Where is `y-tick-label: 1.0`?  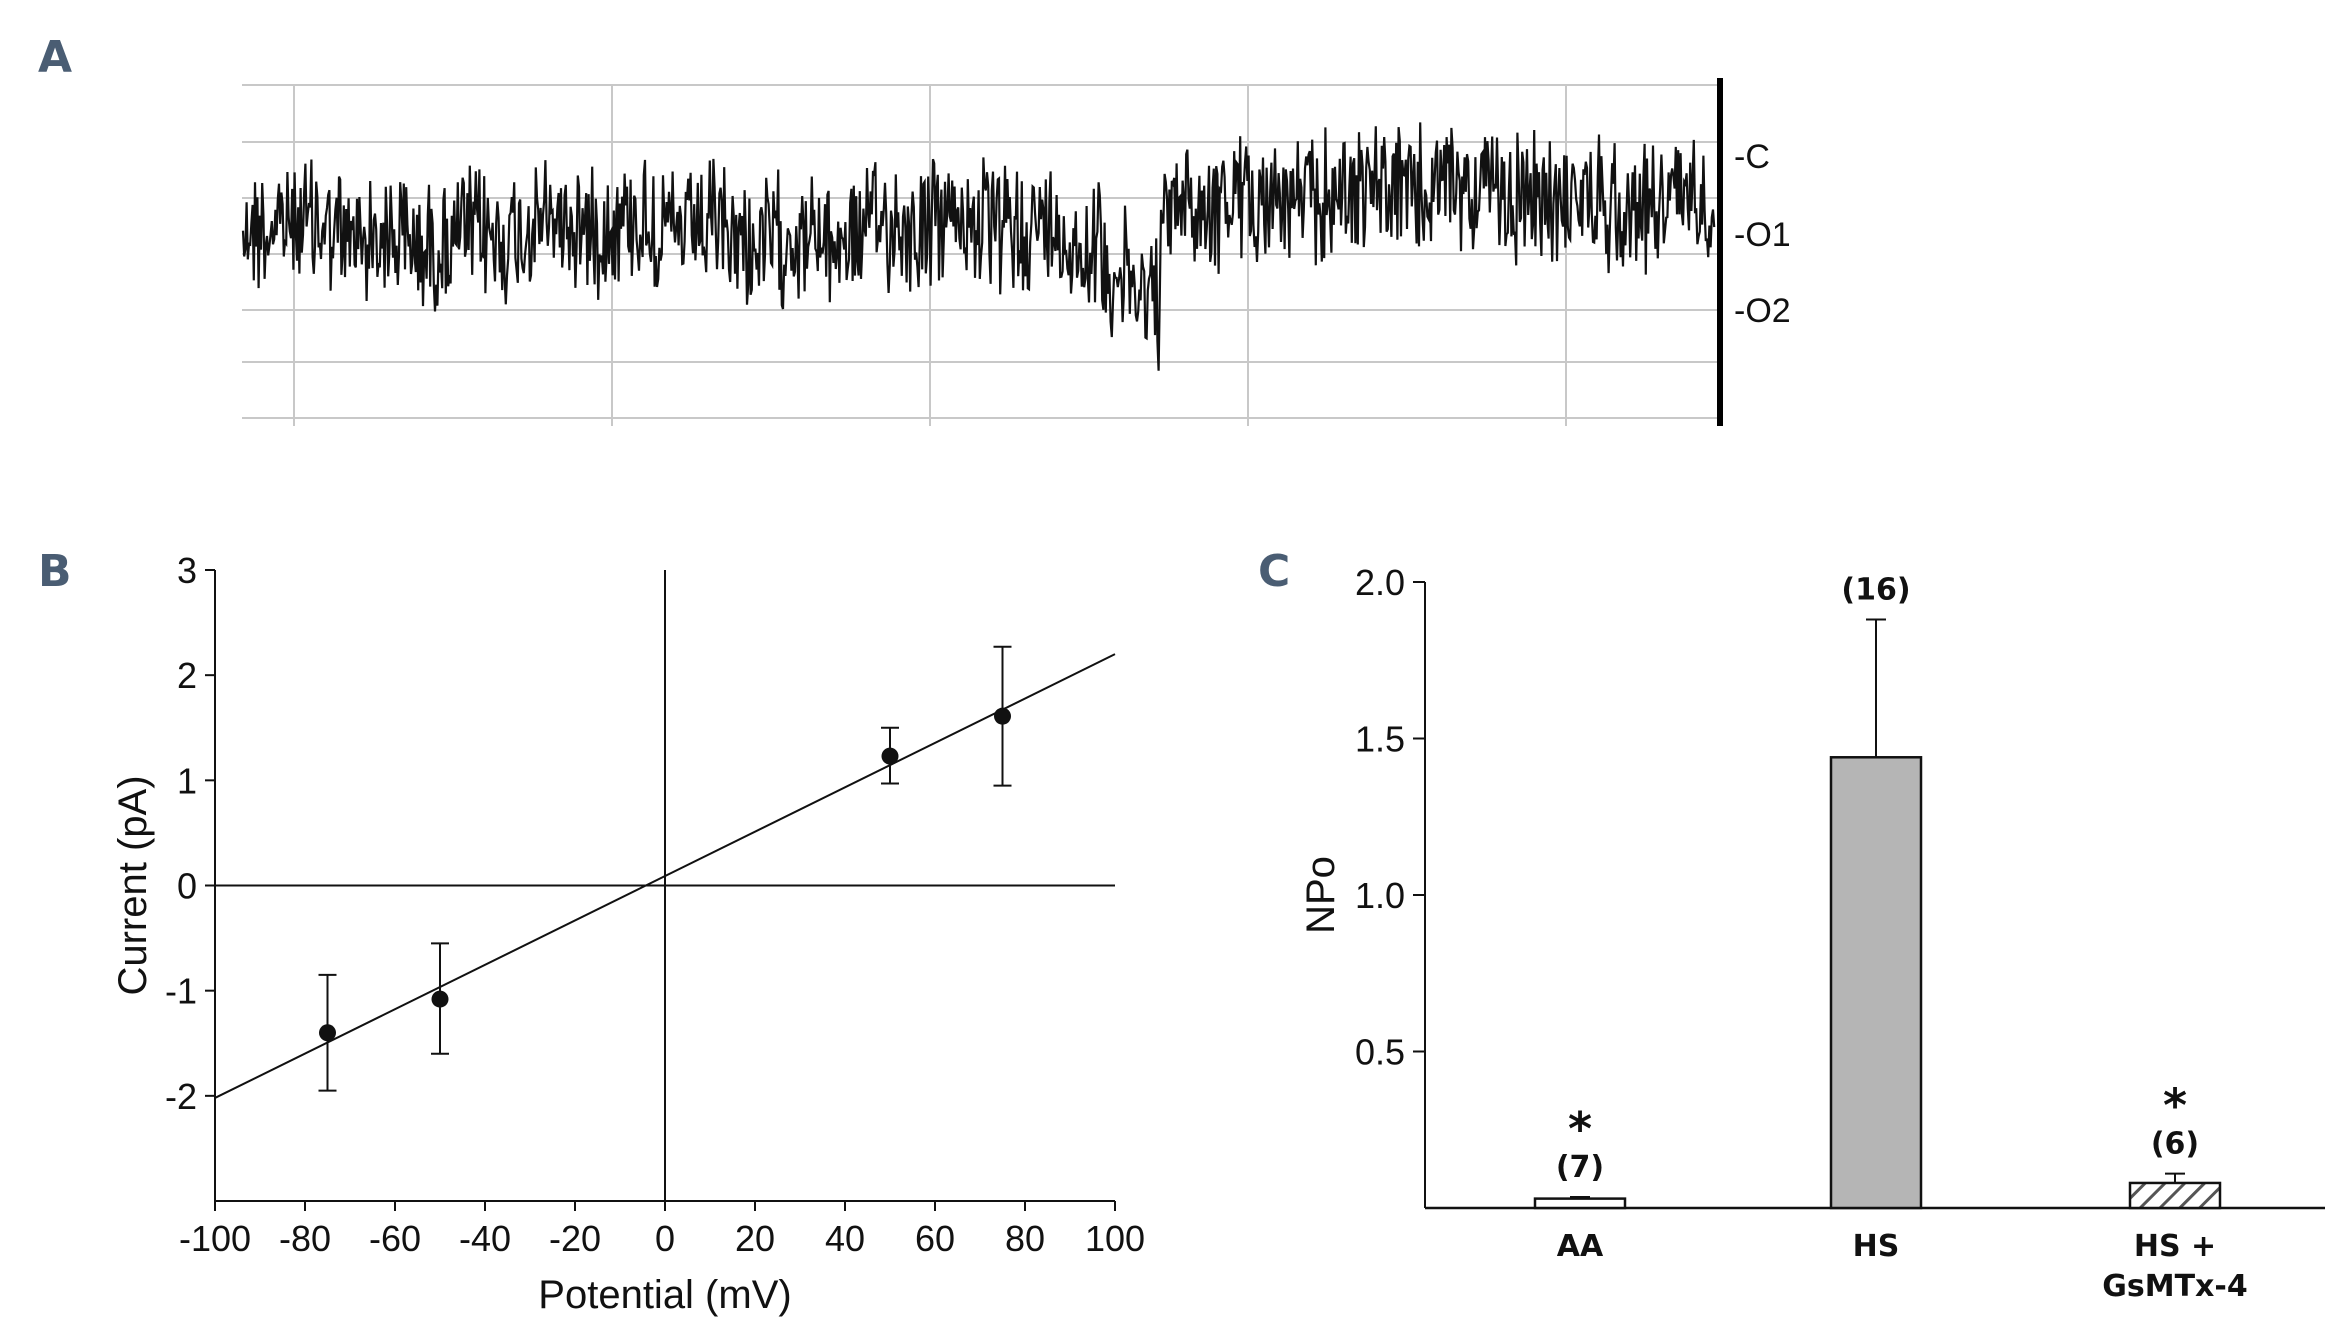
y-tick-label: 1.0 is located at coordinates (1380, 895).